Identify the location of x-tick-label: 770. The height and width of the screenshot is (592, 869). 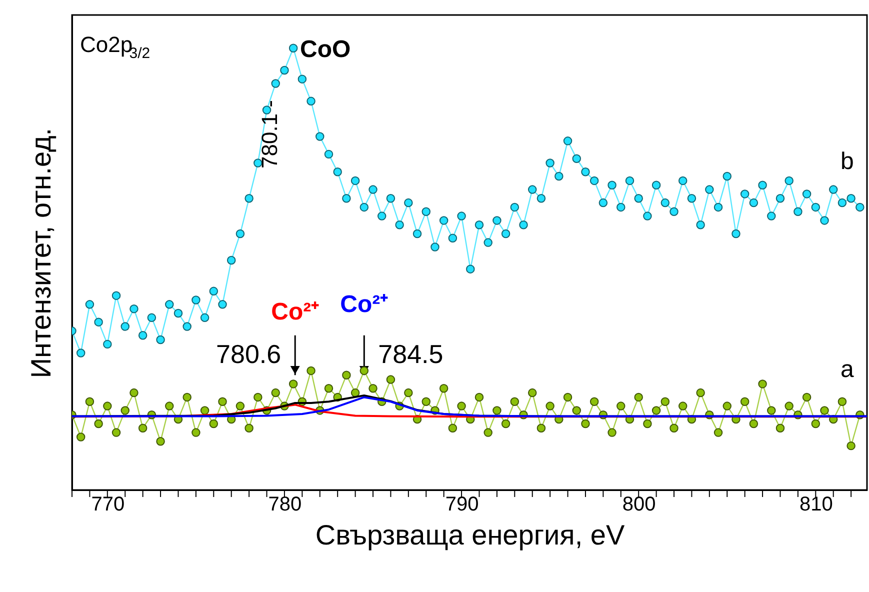
(108, 505).